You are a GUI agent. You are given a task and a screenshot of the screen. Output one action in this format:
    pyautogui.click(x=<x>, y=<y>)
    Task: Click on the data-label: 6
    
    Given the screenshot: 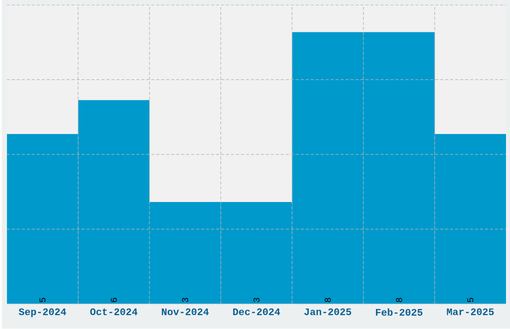 What is the action you would take?
    pyautogui.click(x=113, y=300)
    